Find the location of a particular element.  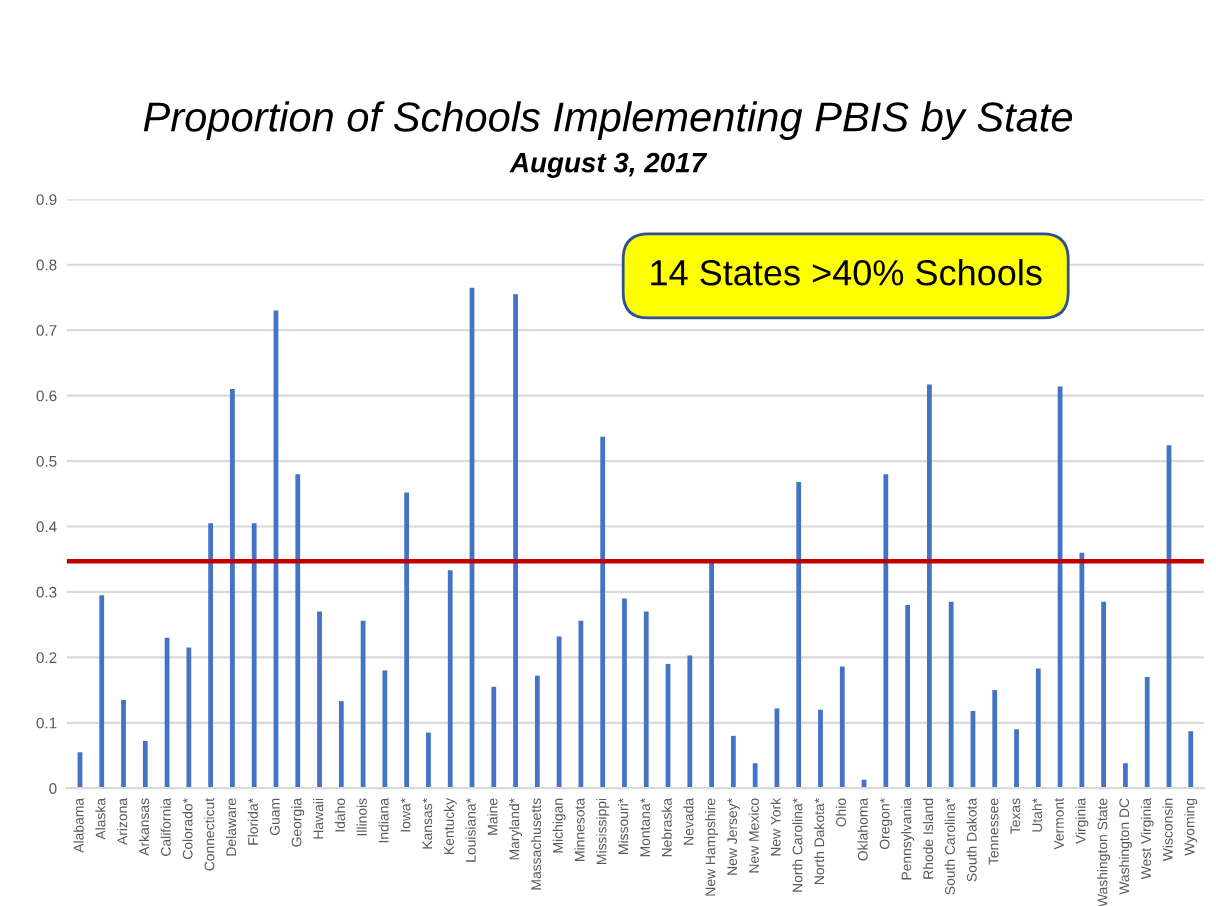

chart-title: Proportion of Schools Implementing PBIS by State is located at coordinates (607, 121).